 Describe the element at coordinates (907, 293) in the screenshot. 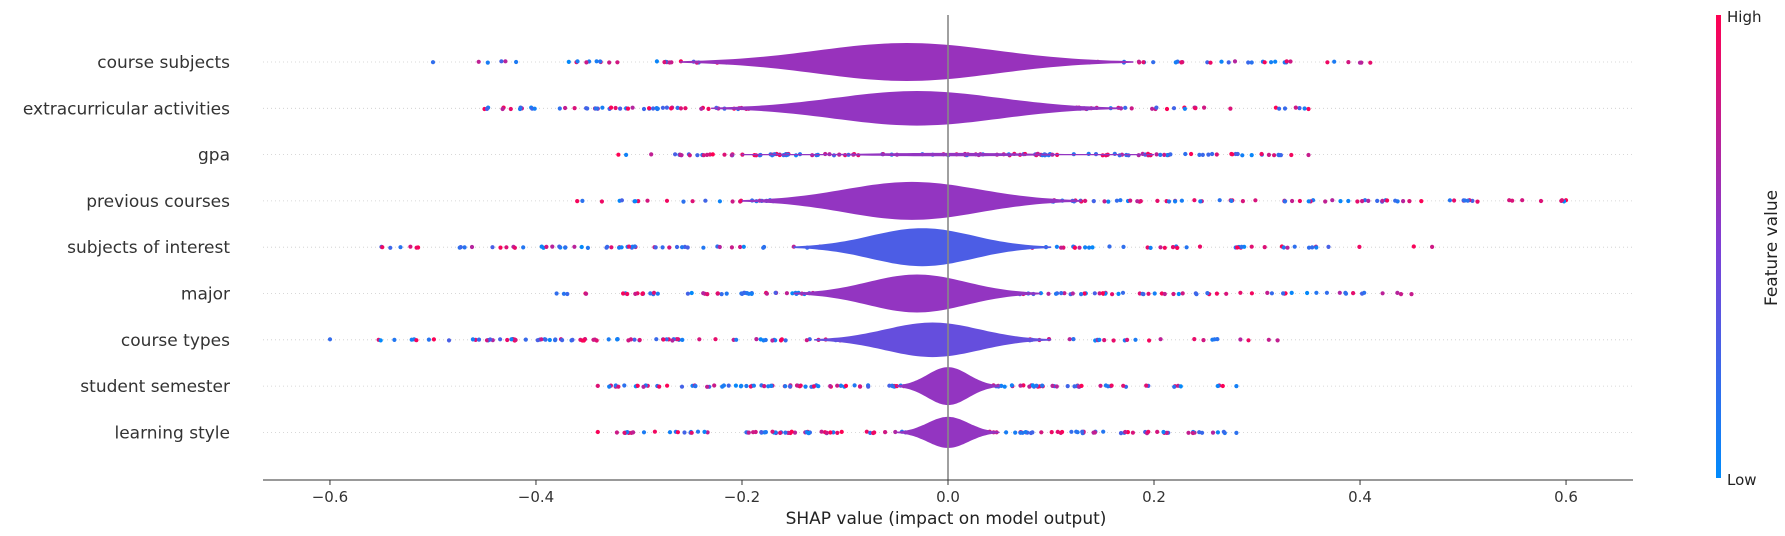

I see `feature-row: major` at that location.